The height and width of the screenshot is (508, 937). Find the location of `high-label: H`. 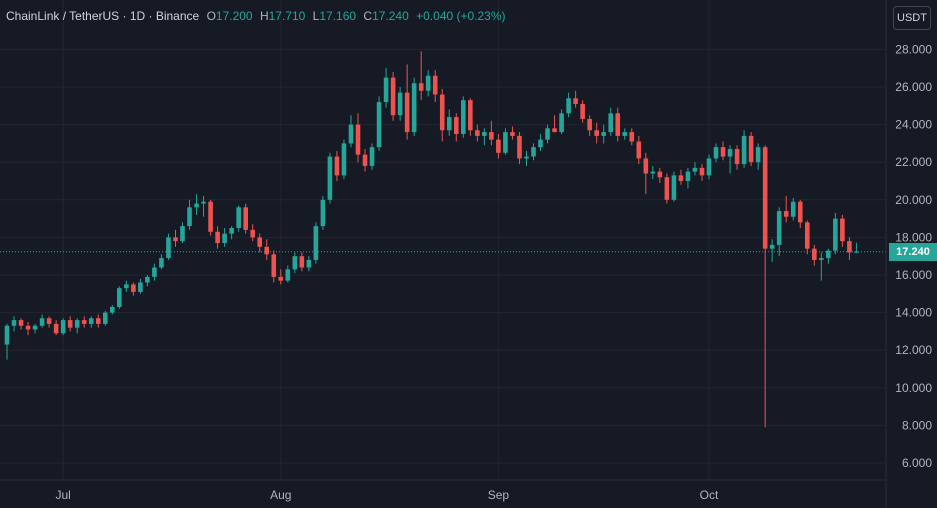

high-label: H is located at coordinates (264, 16).